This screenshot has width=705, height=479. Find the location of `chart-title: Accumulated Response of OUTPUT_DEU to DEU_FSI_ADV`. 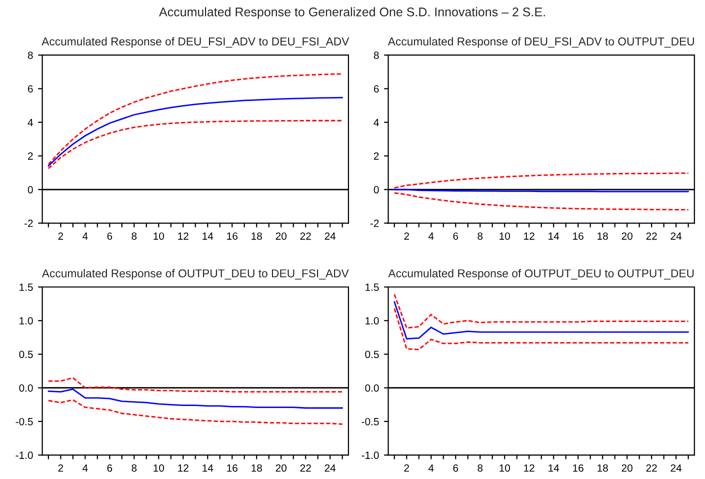

chart-title: Accumulated Response of OUTPUT_DEU to DEU_FSI_ADV is located at coordinates (195, 274).